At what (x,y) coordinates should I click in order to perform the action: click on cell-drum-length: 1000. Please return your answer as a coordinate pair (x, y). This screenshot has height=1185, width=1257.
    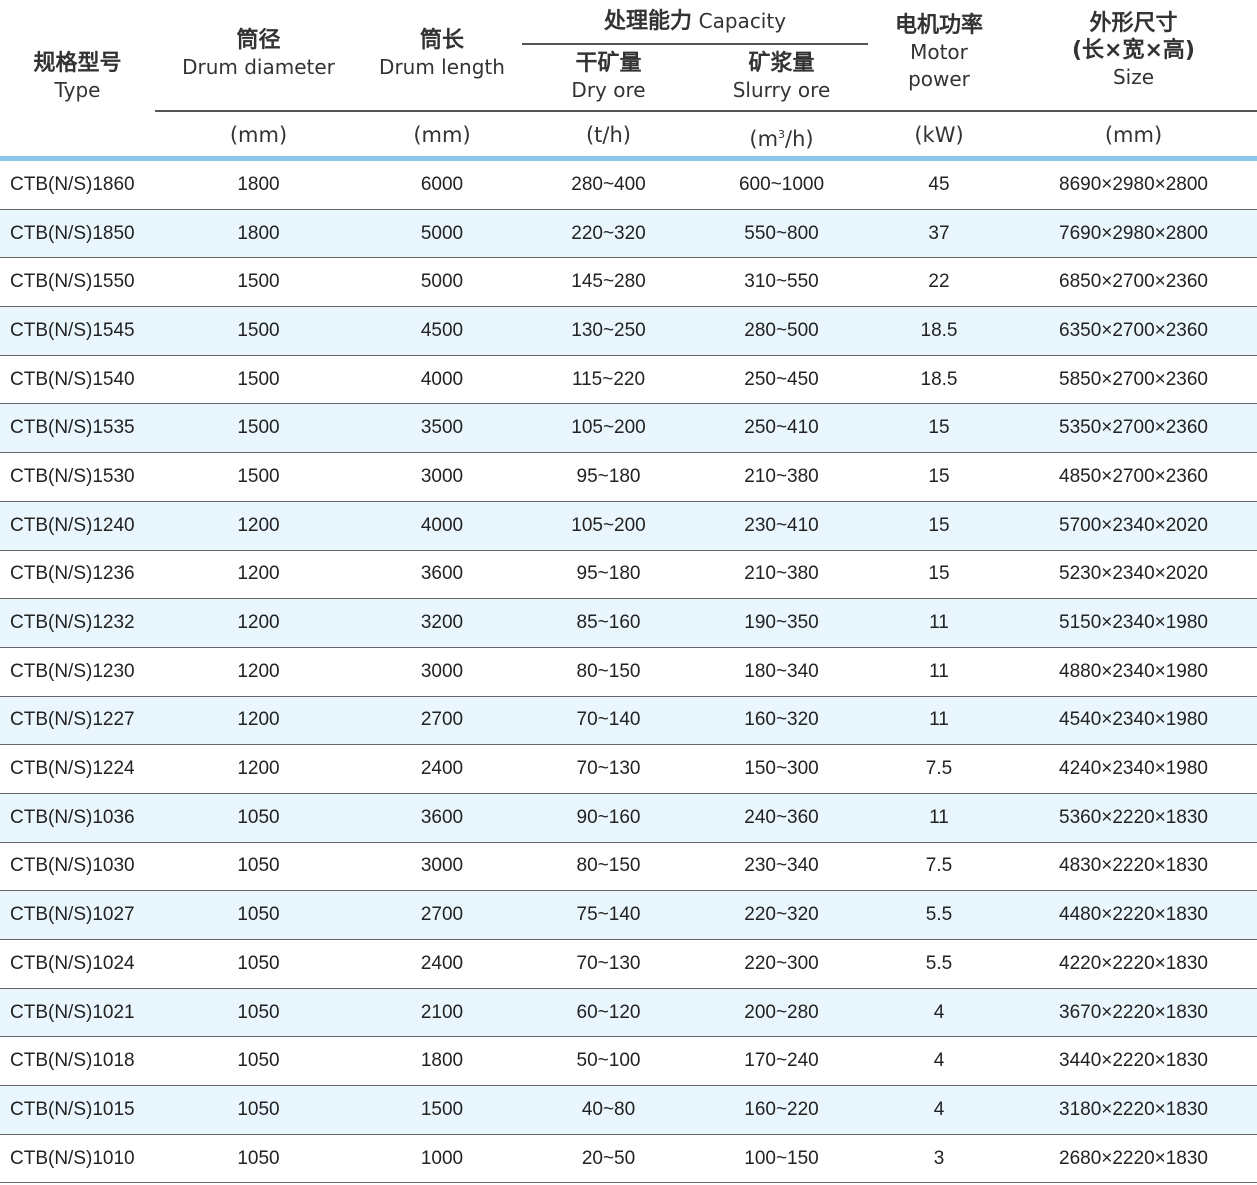
    Looking at the image, I should click on (442, 1159).